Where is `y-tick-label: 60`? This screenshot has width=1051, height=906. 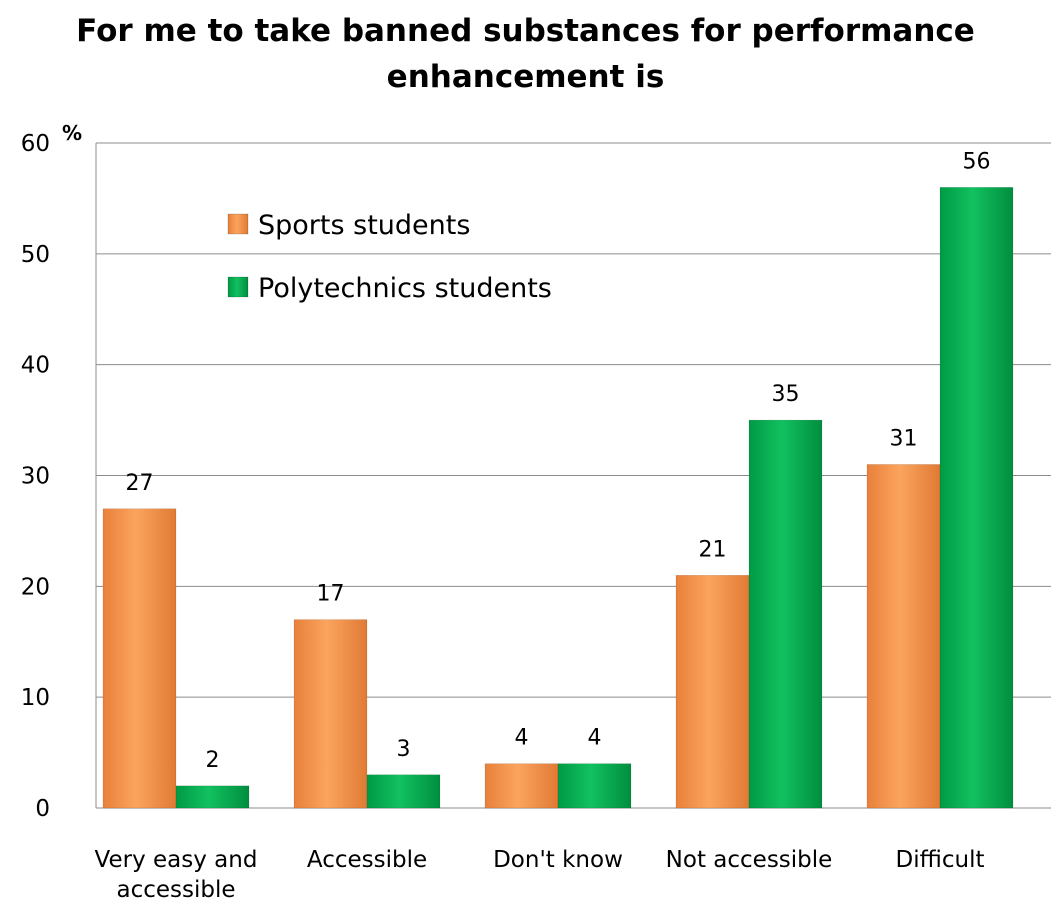
y-tick-label: 60 is located at coordinates (35, 144).